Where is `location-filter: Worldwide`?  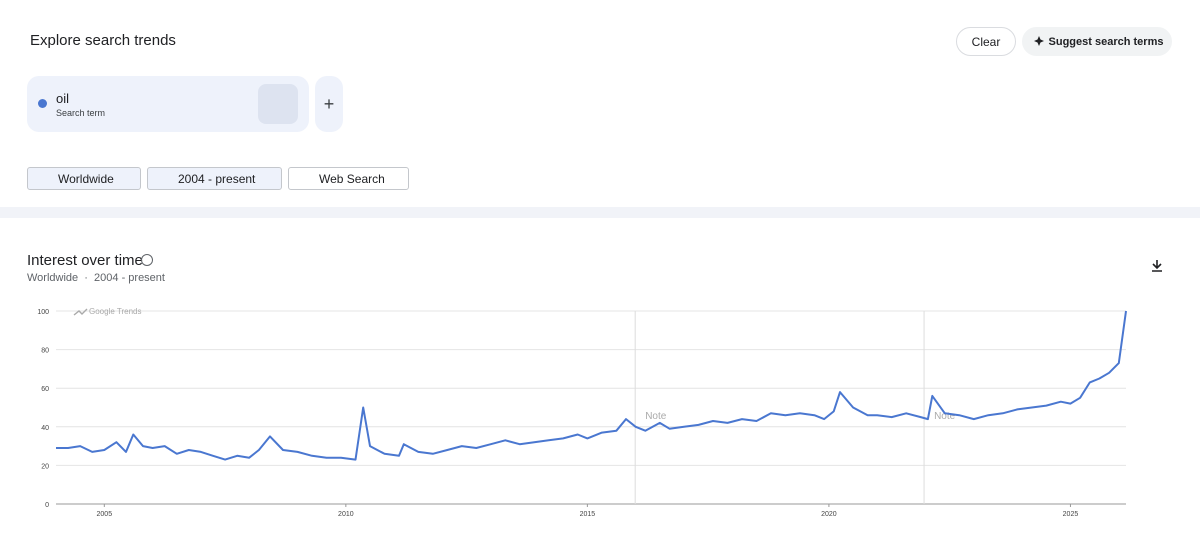 location-filter: Worldwide is located at coordinates (84, 178).